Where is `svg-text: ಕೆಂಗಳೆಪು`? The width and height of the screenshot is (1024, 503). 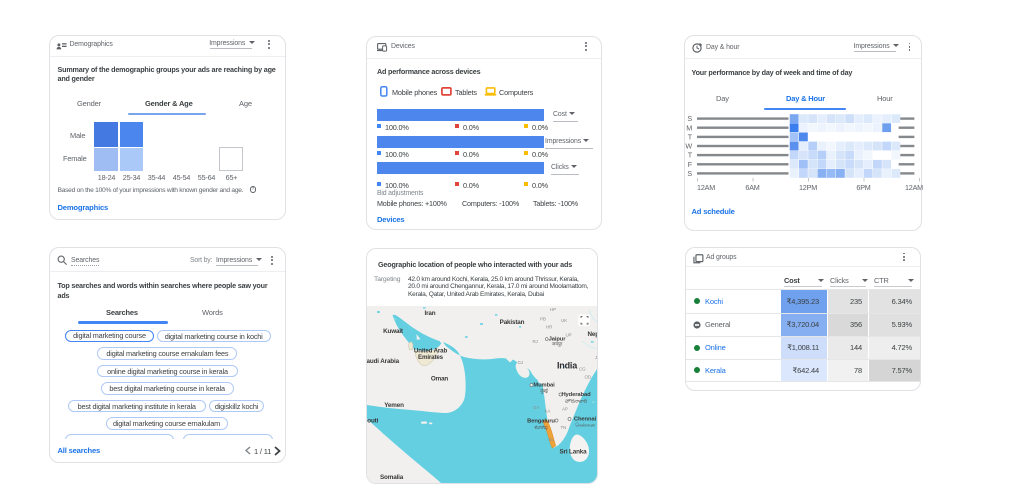
svg-text: ಕೆಂಗಳೆಪು is located at coordinates (540, 428).